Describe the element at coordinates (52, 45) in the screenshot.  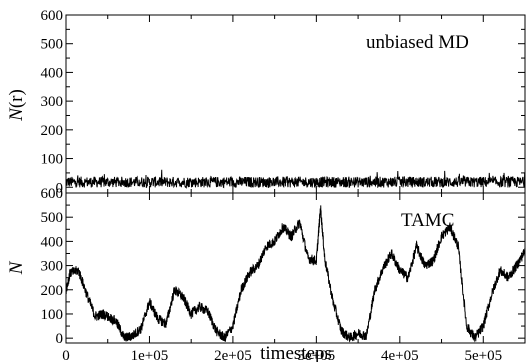
I see `top-y-tick-label-500: 500` at that location.